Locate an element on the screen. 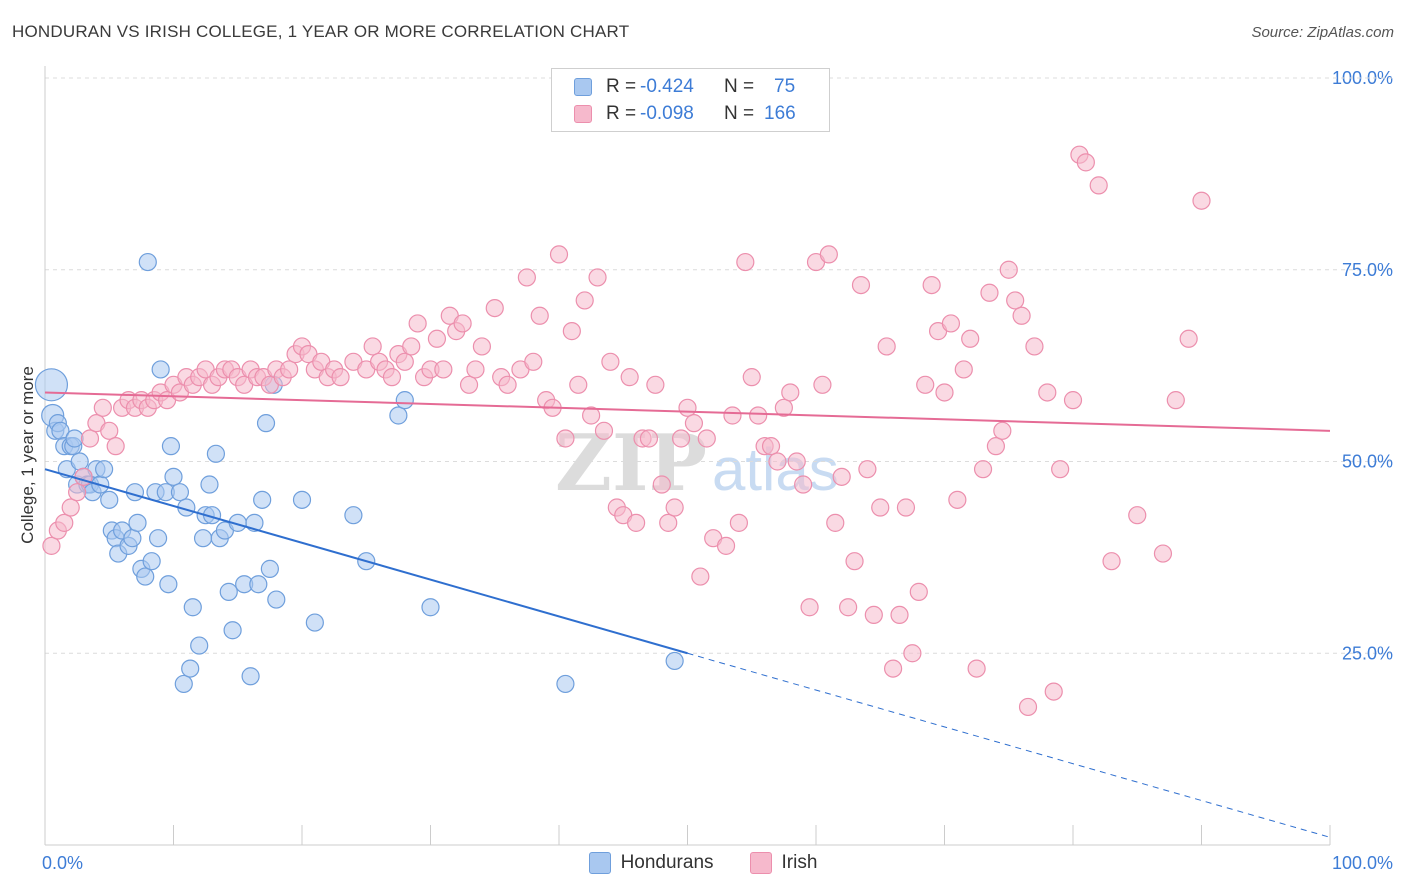  hondurans-trend-line is located at coordinates (366, 561).